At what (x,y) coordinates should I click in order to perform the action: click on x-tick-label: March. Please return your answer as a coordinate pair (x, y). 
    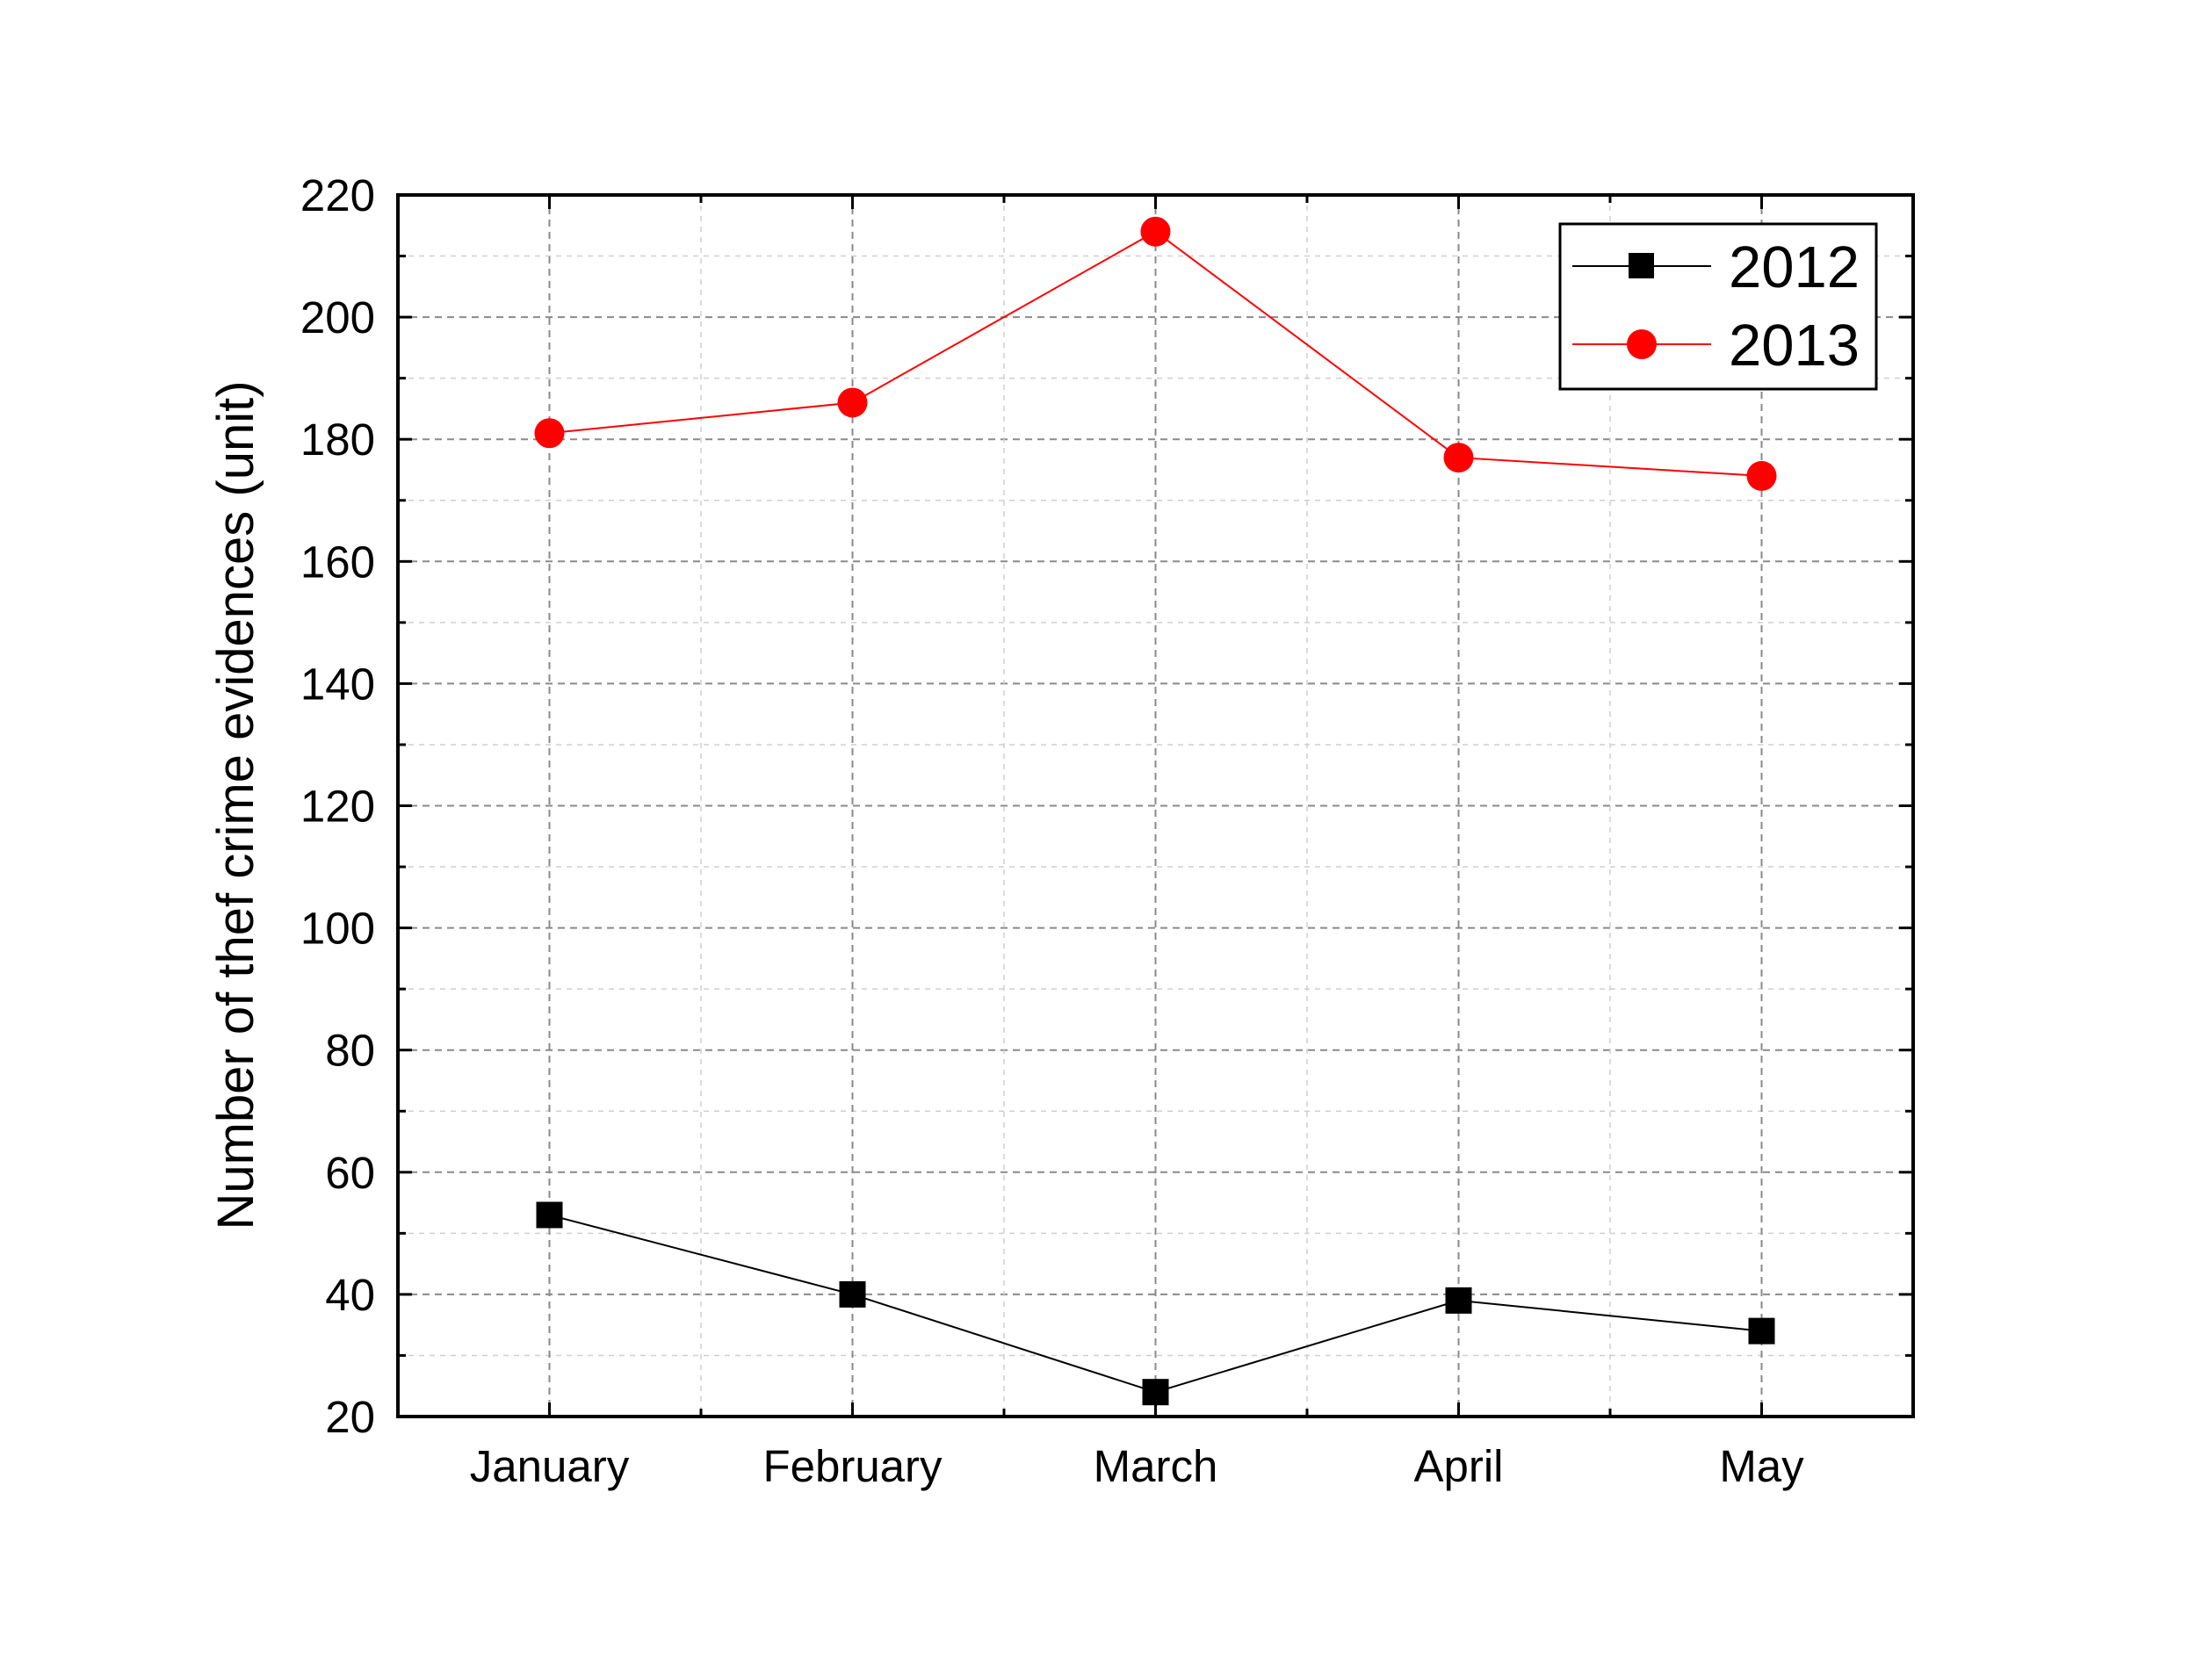
    Looking at the image, I should click on (1156, 1466).